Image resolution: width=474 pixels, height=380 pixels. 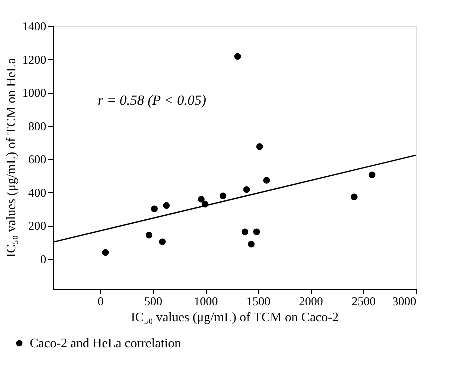 What do you see at coordinates (37, 193) in the screenshot?
I see `y-tick-label: 400` at bounding box center [37, 193].